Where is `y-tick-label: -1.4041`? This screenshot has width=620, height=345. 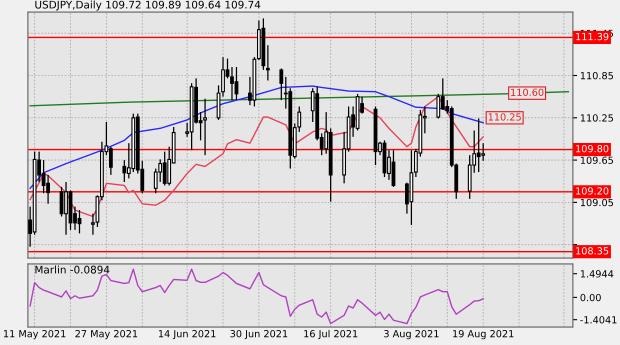
y-tick-label: -1.4041 is located at coordinates (598, 320).